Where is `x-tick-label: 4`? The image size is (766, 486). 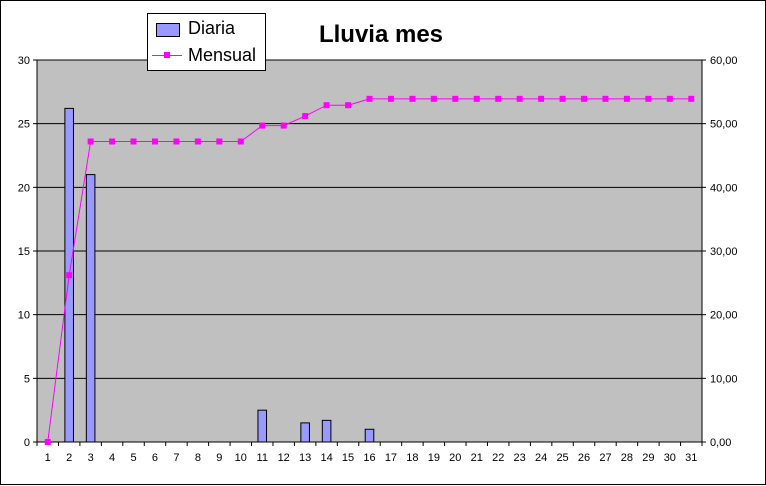
x-tick-label: 4 is located at coordinates (112, 458).